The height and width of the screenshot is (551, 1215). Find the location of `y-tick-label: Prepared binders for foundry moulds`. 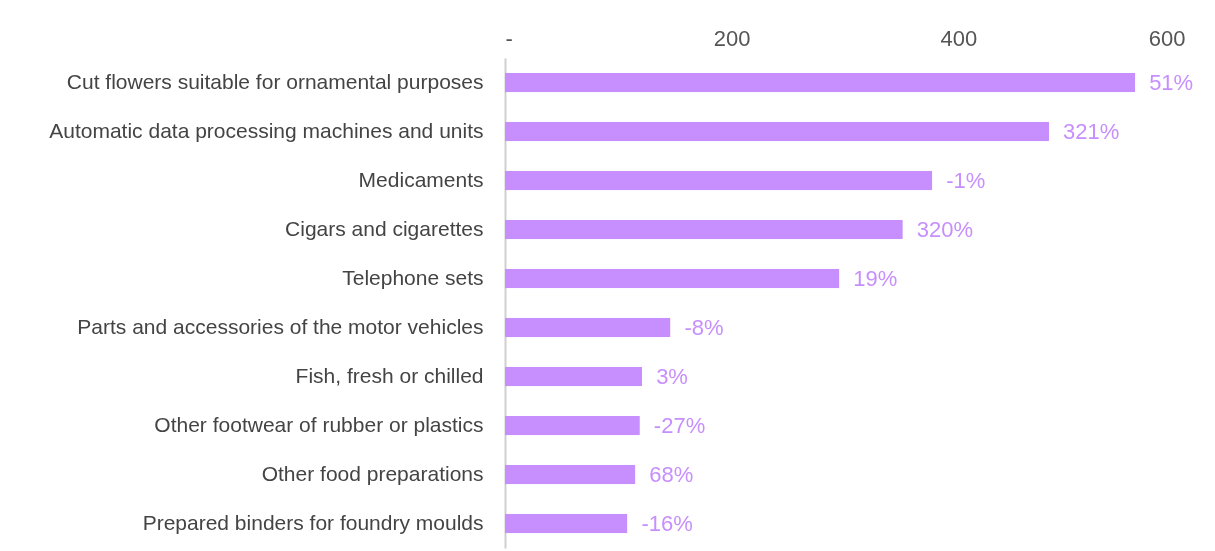

y-tick-label: Prepared binders for foundry moulds is located at coordinates (313, 522).